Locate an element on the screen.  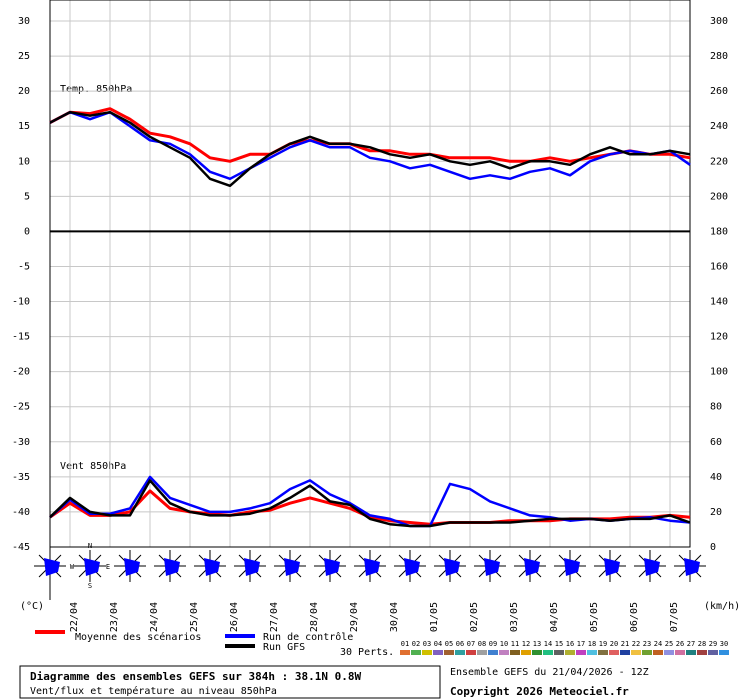
y2-tick-label: 0 is located at coordinates (713, 547).